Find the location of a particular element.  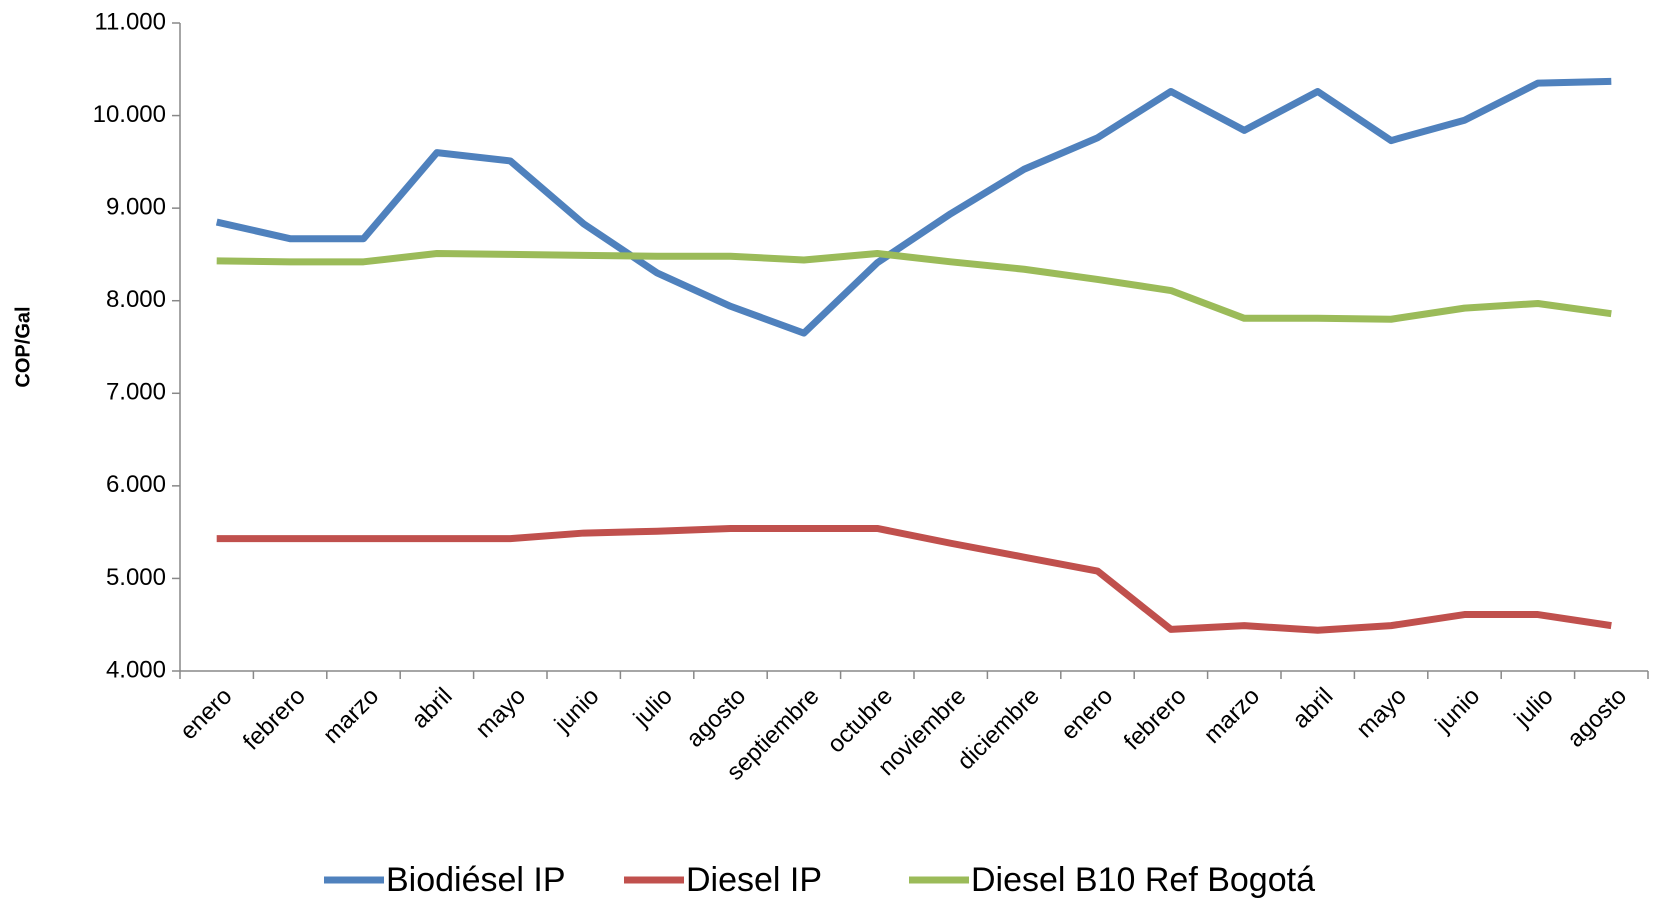

y-tick-label: 11.000 is located at coordinates (130, 21).